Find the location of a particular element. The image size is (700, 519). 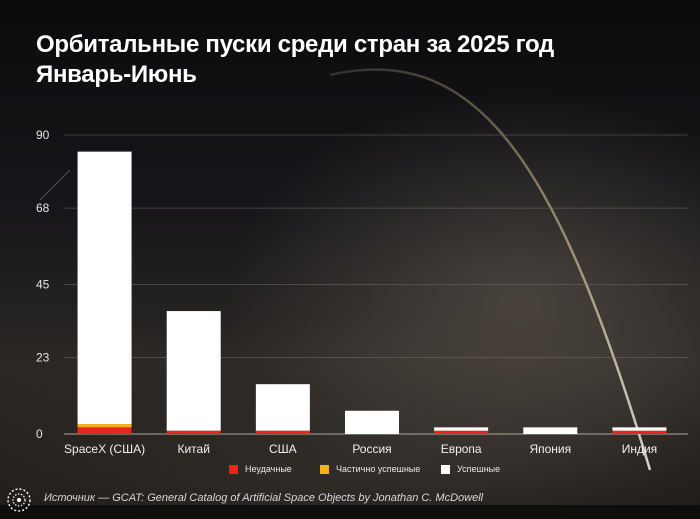

legend: Неудачные Частично успешные Успешные is located at coordinates (350, 471).